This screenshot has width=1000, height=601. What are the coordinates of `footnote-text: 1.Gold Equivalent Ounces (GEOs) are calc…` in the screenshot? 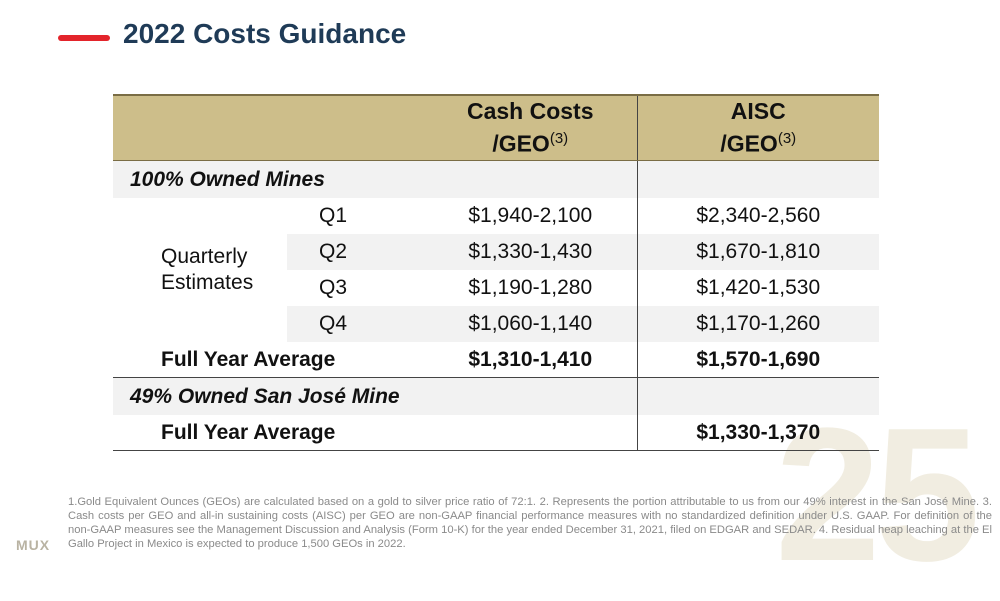 It's located at (530, 523).